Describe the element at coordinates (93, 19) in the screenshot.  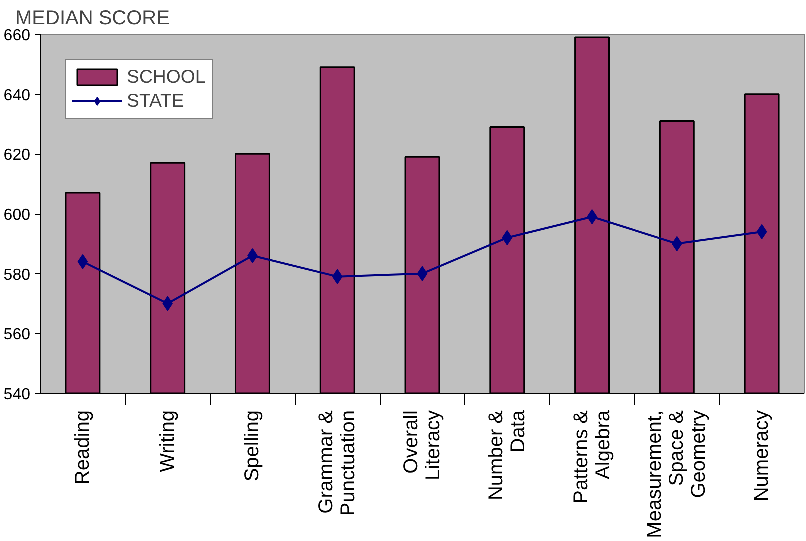
I see `y-axis-title: MEDIAN SCORE` at that location.